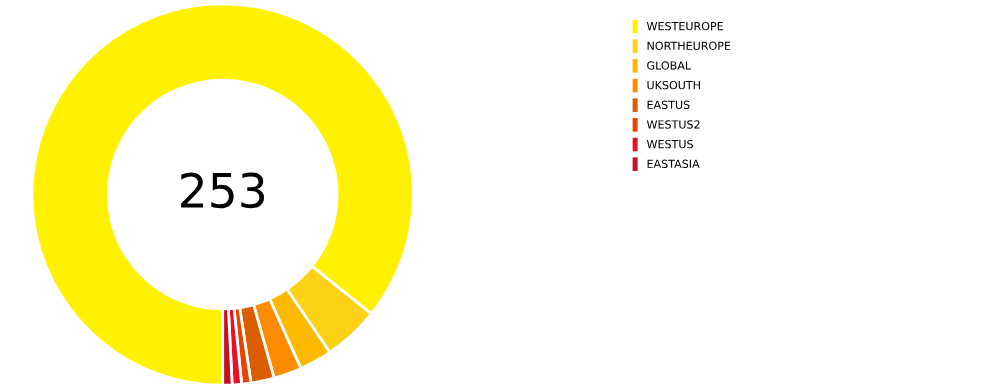 This screenshot has height=389, width=1001. I want to click on legend-label: WESTEUROPE, so click(684, 26).